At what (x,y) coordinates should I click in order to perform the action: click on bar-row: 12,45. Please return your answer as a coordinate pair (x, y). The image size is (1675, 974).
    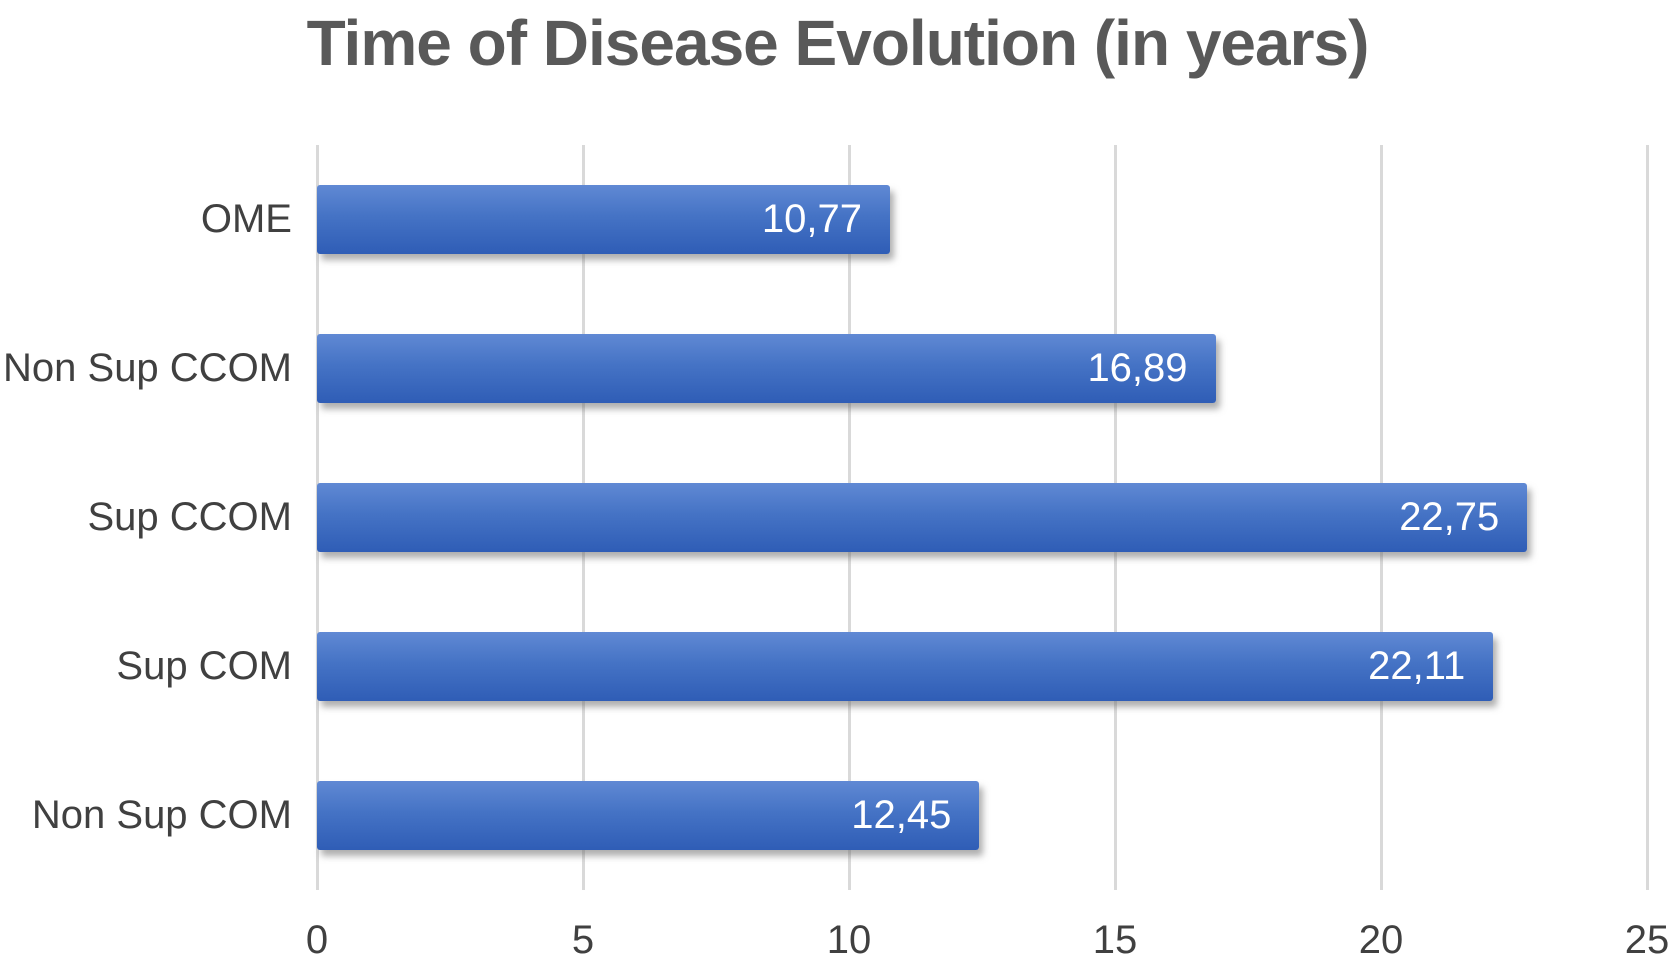
    Looking at the image, I should click on (982, 815).